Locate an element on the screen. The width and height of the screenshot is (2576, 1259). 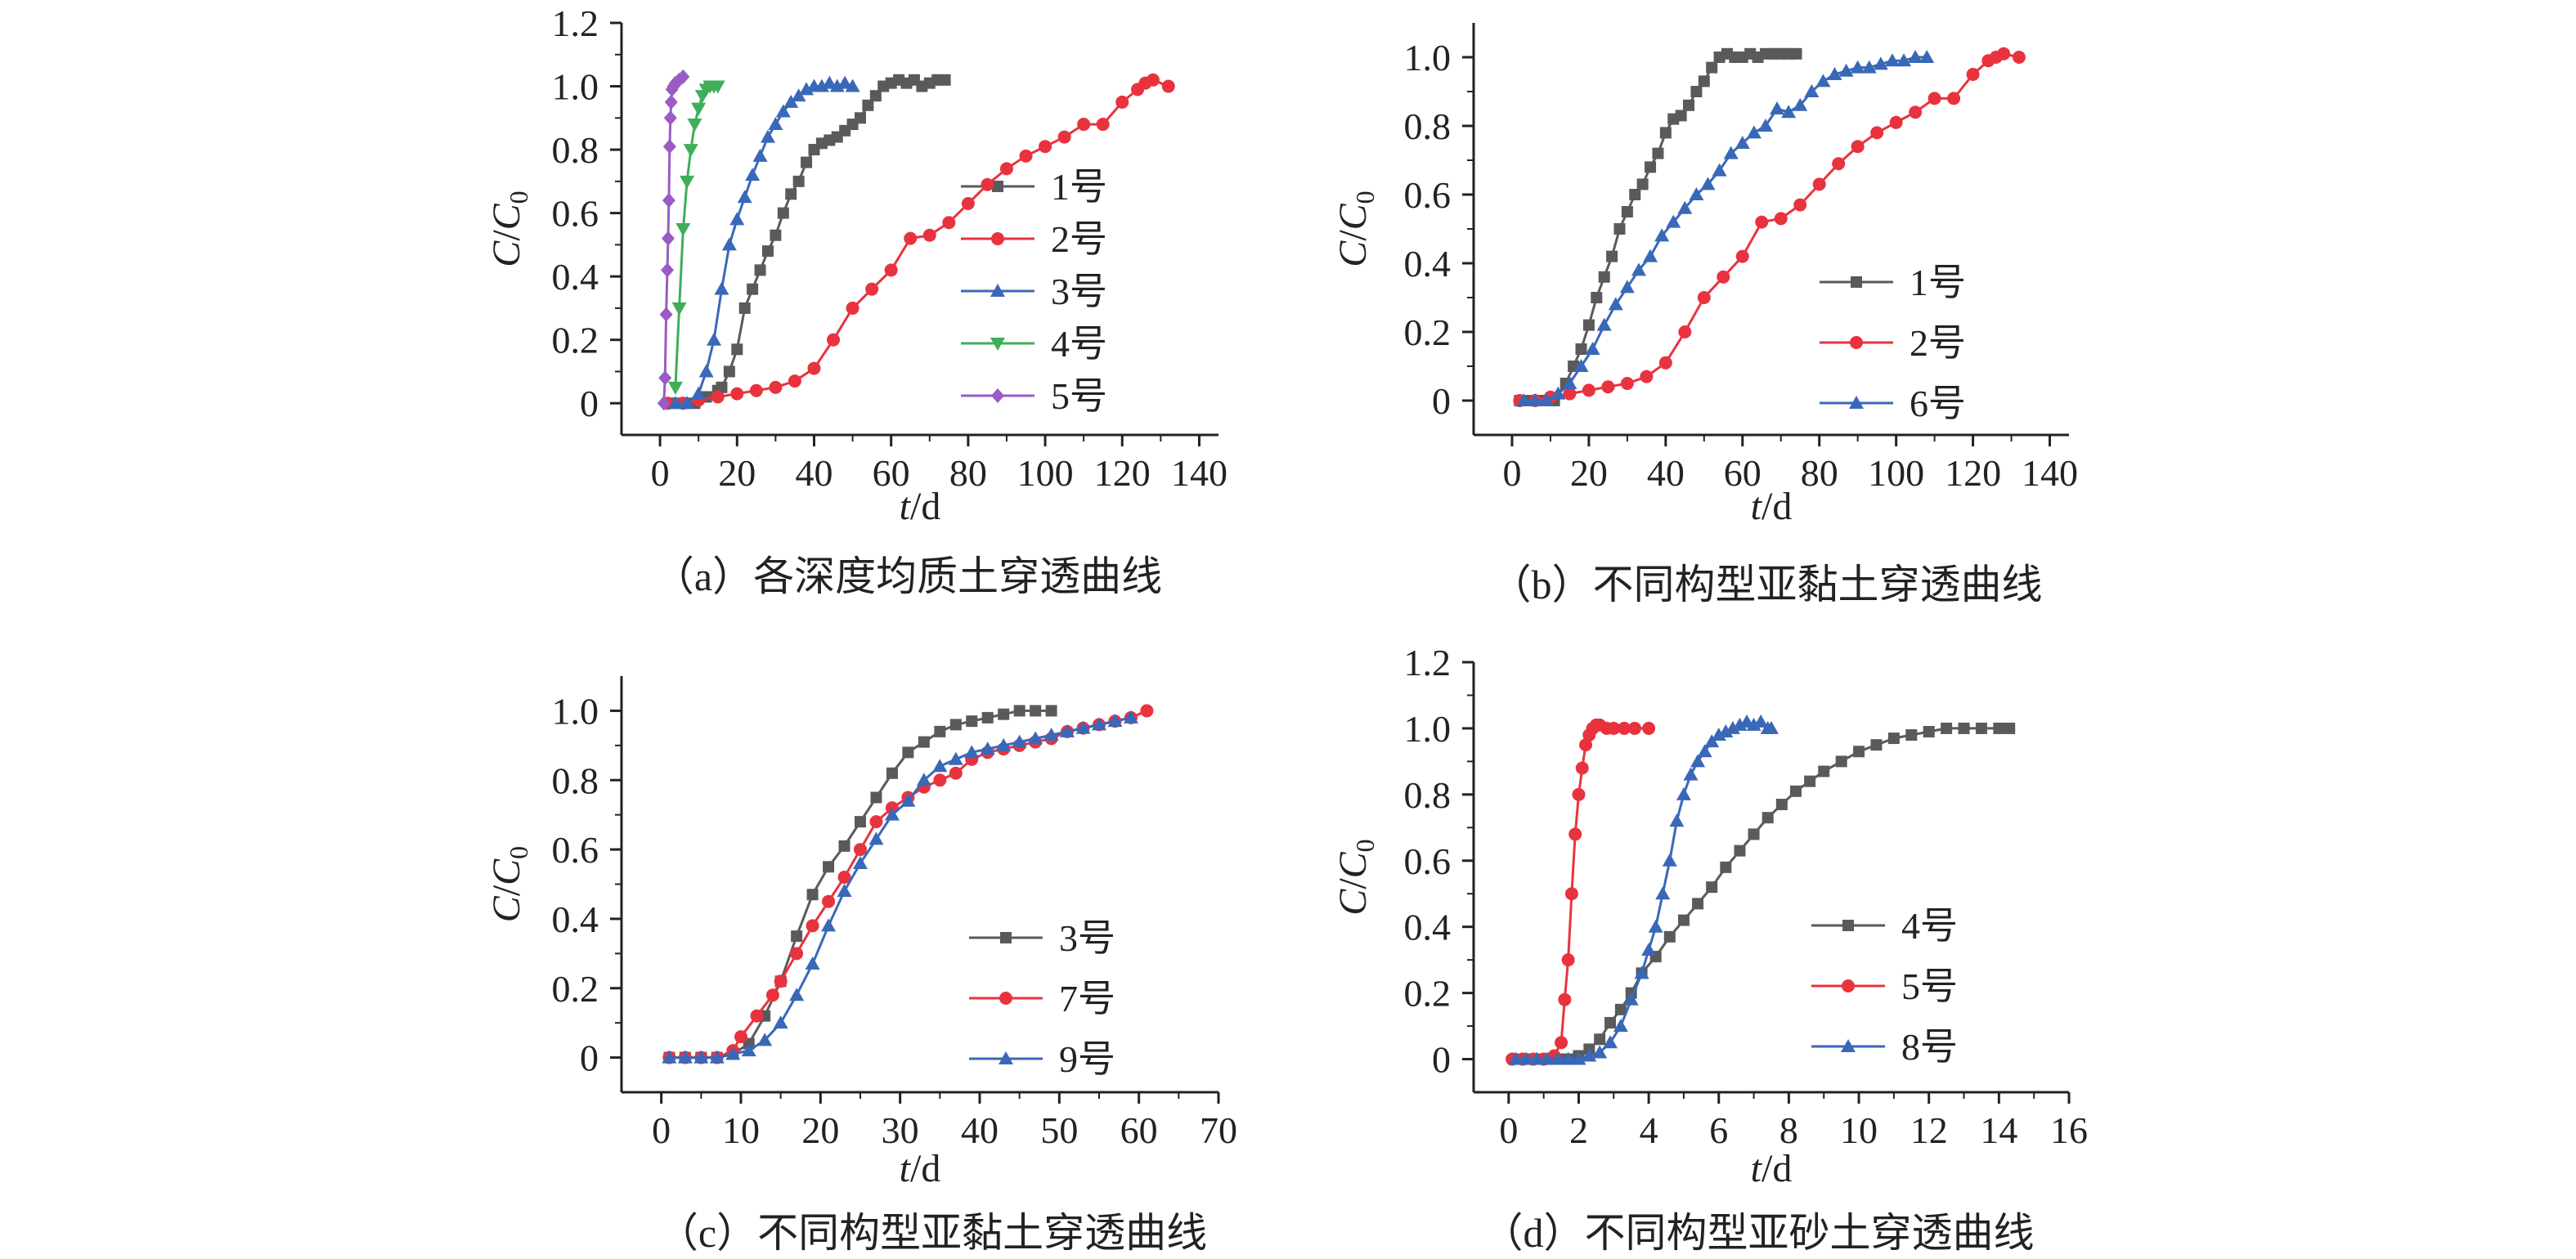
legend-label: 7号 is located at coordinates (1087, 998).